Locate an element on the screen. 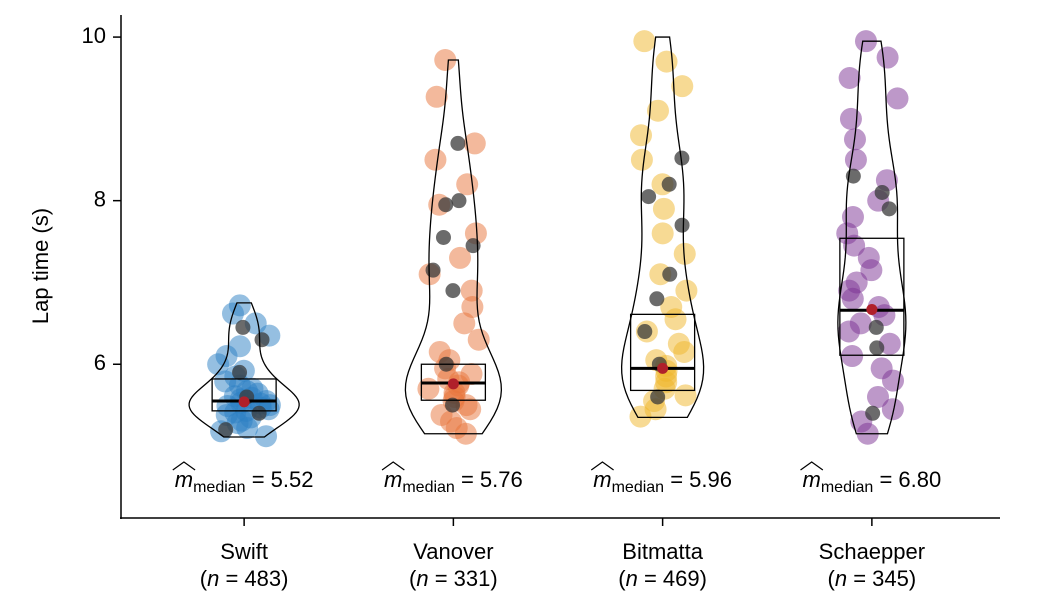 The height and width of the screenshot is (612, 1054). y-tick-label: 6 is located at coordinates (100, 362).